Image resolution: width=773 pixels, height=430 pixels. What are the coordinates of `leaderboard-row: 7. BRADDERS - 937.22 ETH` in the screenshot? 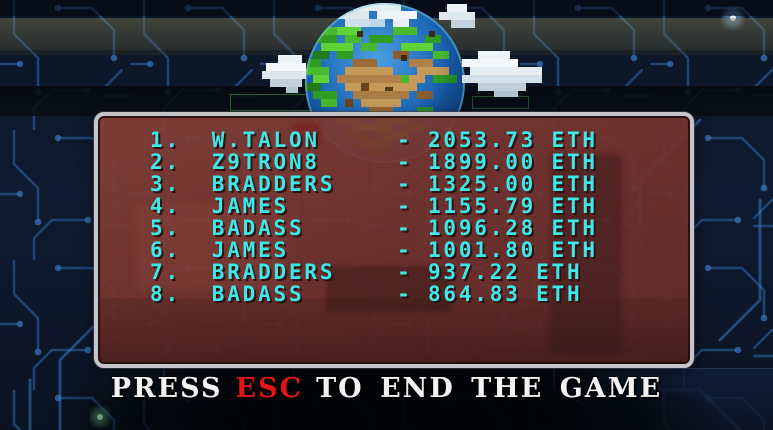 It's located at (366, 272).